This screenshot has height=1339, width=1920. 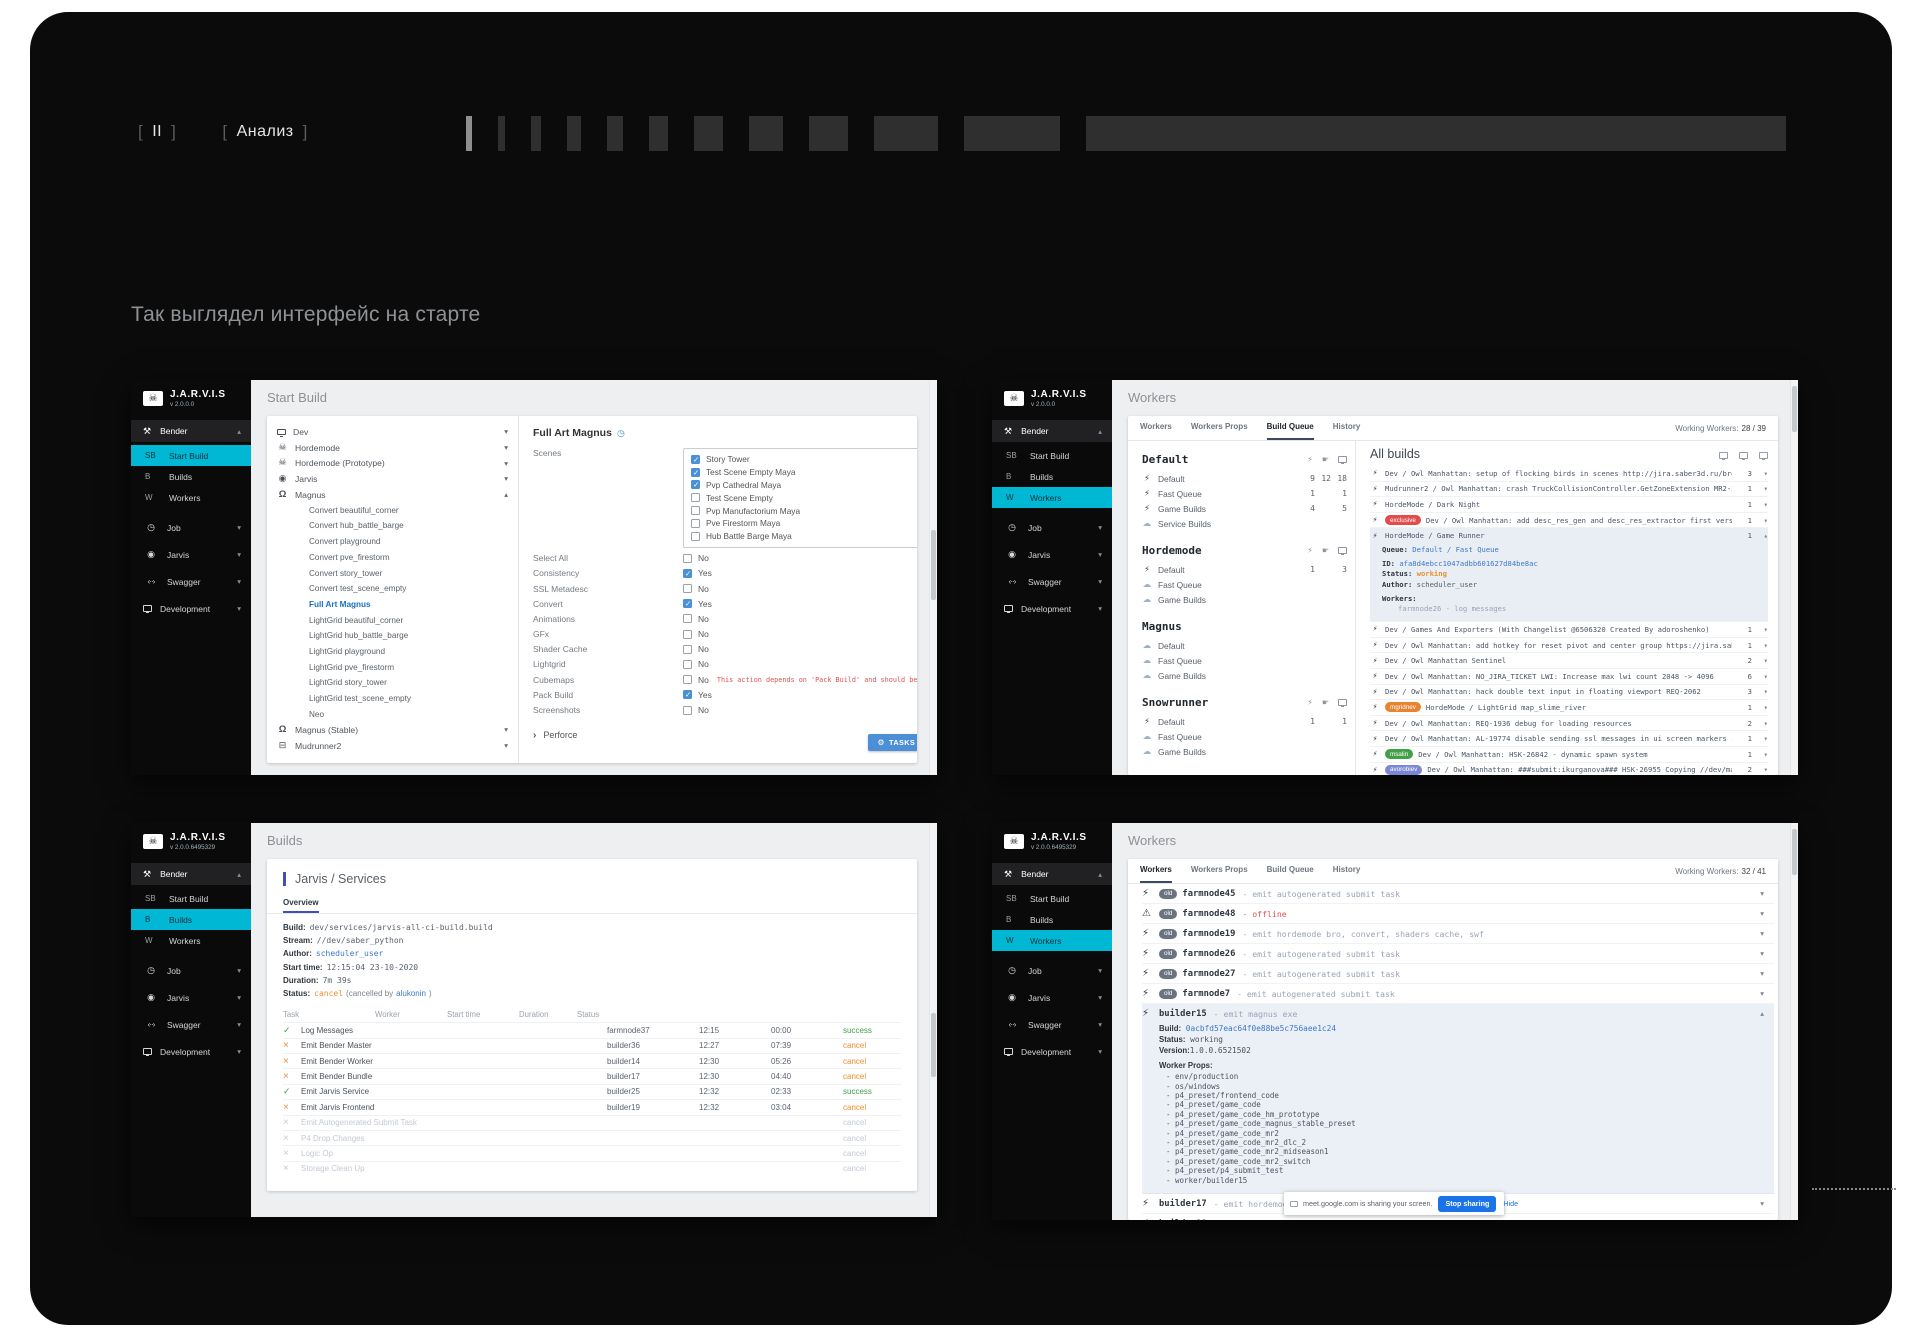 I want to click on task-row: Storage Clean Up cancel, so click(x=592, y=1168).